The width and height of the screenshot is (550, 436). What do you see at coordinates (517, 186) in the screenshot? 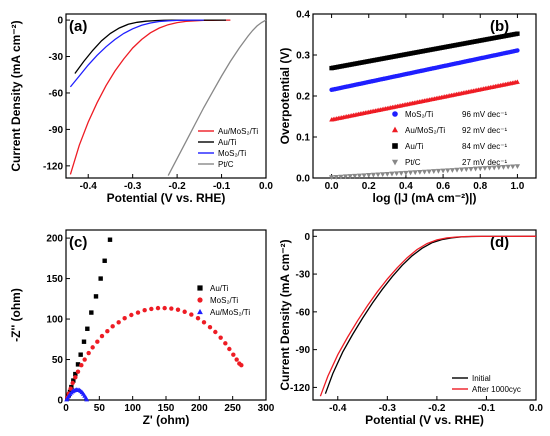
I see `x-tick-label: 1.0` at bounding box center [517, 186].